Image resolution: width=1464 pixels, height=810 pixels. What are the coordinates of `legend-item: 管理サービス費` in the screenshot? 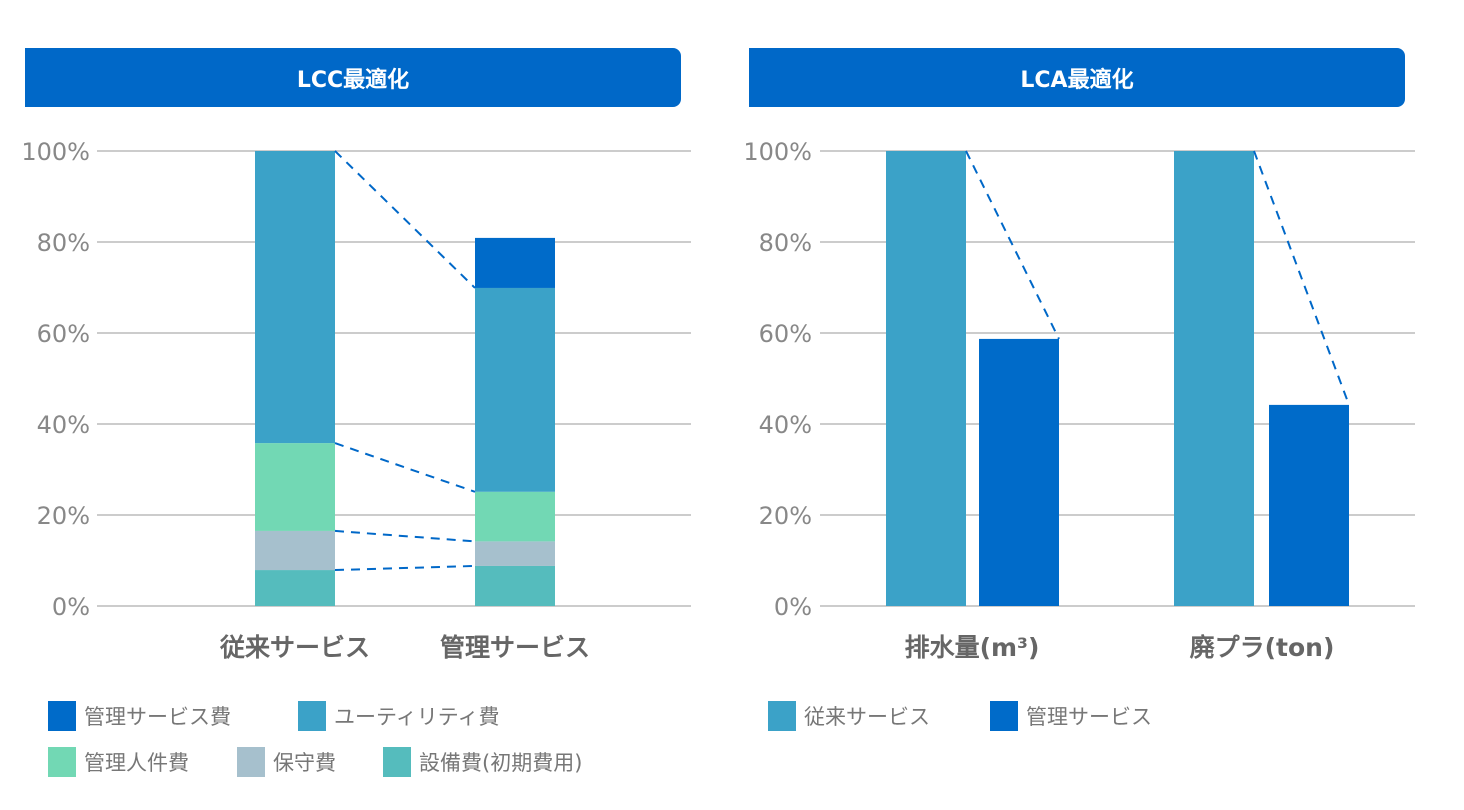 It's located at (139, 716).